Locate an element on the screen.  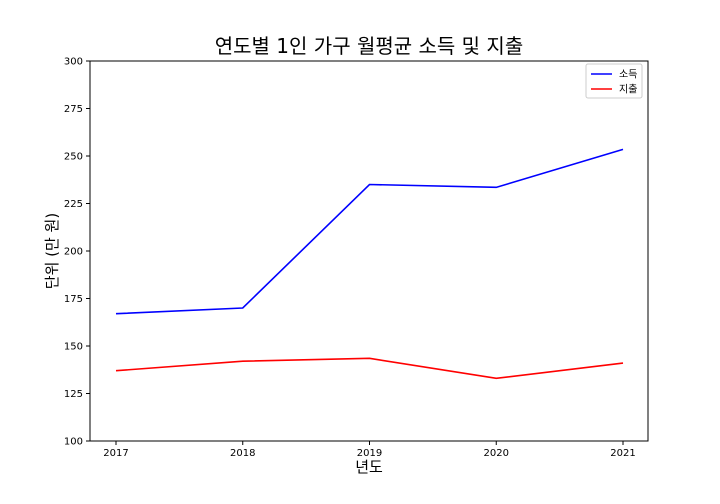
y-tick-label: 100 is located at coordinates (73, 442).